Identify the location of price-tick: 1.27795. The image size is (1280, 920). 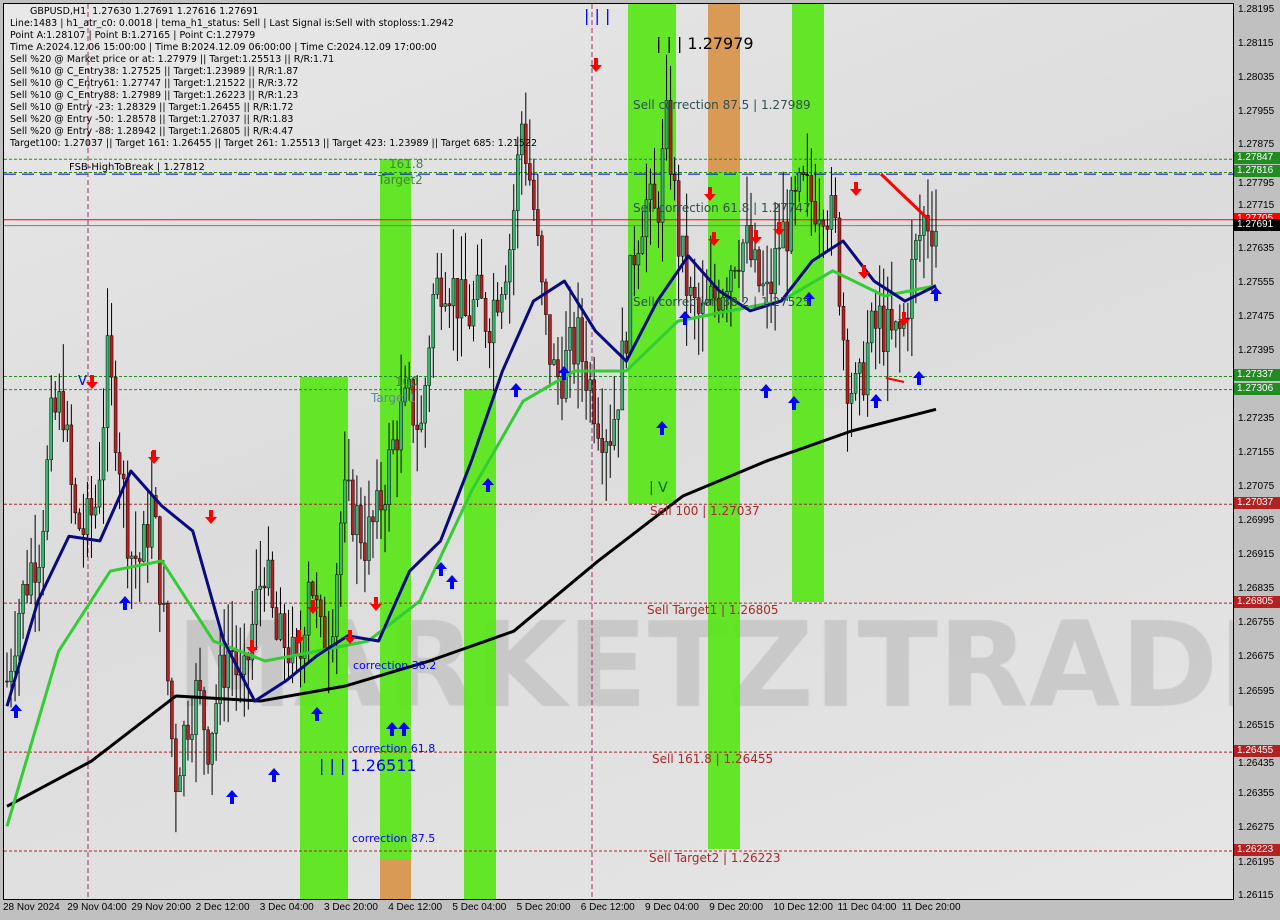
(1256, 184).